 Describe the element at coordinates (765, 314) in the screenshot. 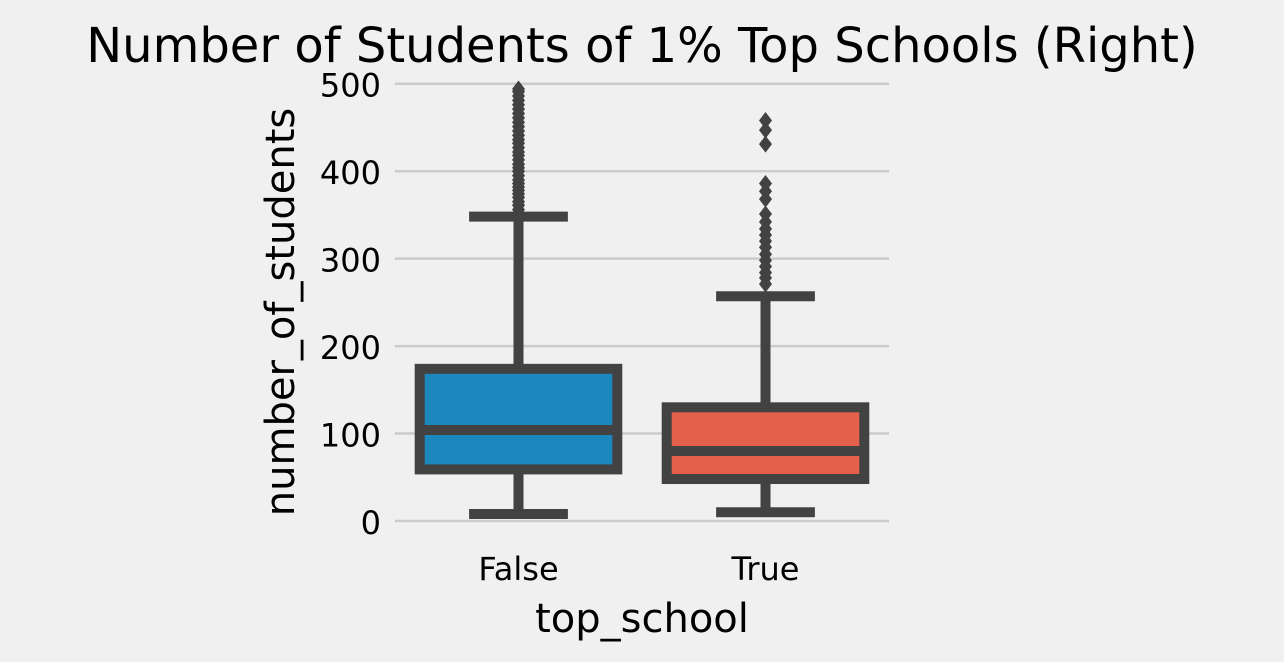

I see `box-group-true` at that location.